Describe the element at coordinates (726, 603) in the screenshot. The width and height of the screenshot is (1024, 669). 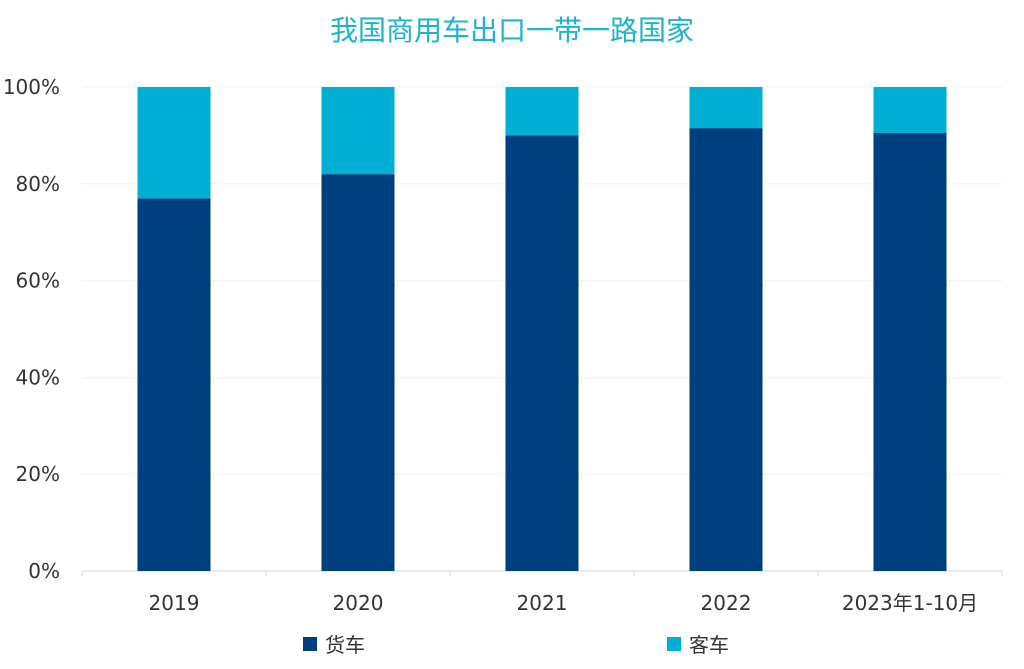
I see `x-tick-label: 2022` at that location.